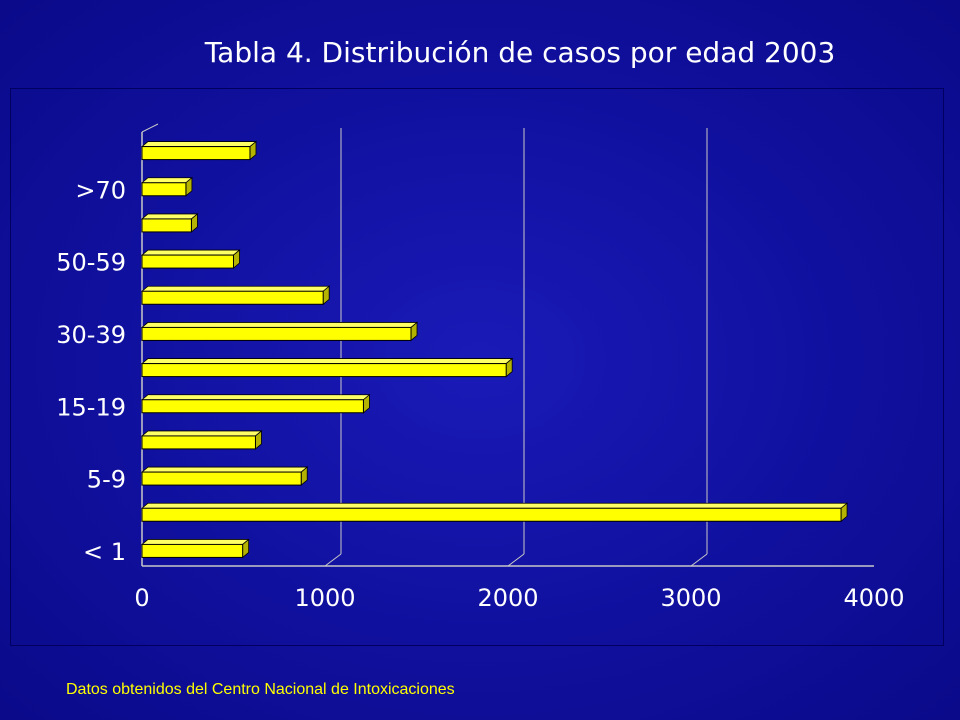  What do you see at coordinates (141, 598) in the screenshot?
I see `x-tick-label: 0` at bounding box center [141, 598].